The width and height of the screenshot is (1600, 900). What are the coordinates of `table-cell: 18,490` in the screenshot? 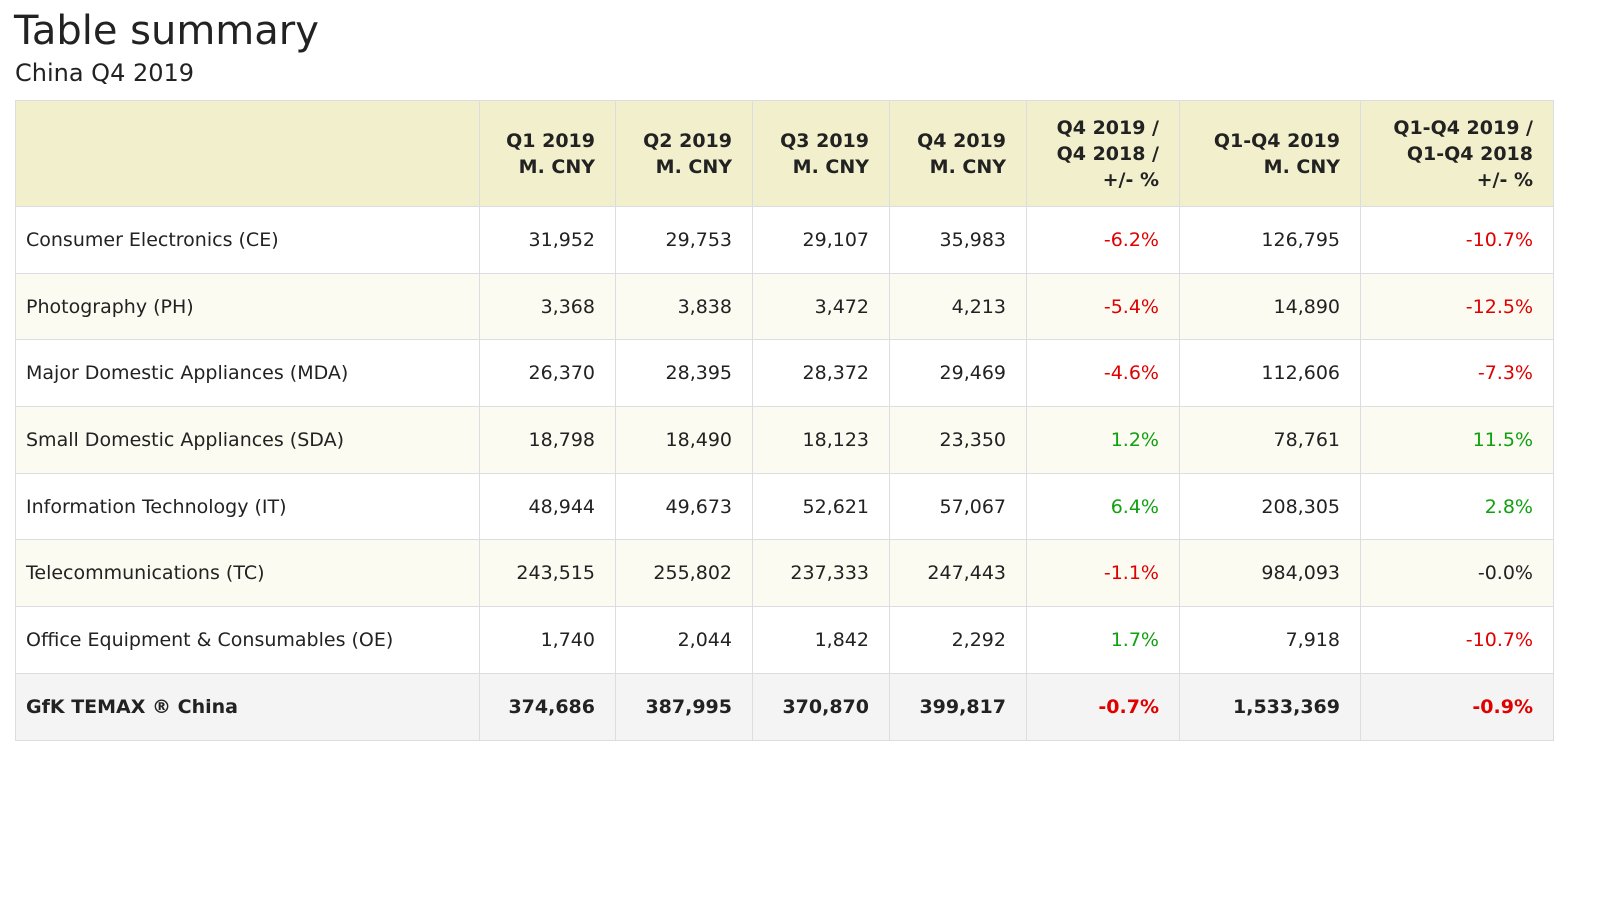 It's located at (684, 440).